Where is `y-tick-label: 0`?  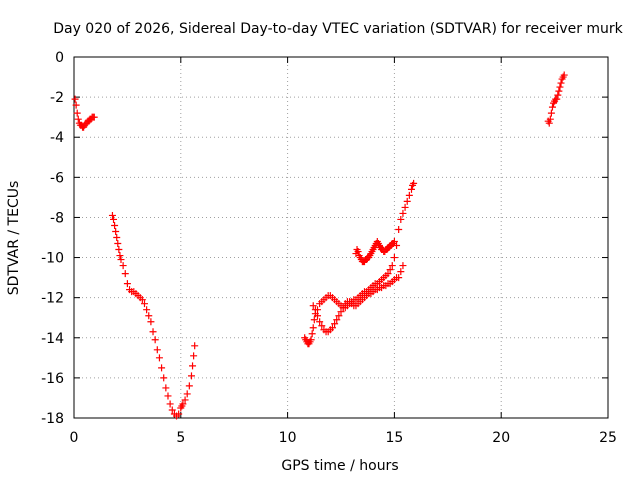
y-tick-label: 0 is located at coordinates (59, 58).